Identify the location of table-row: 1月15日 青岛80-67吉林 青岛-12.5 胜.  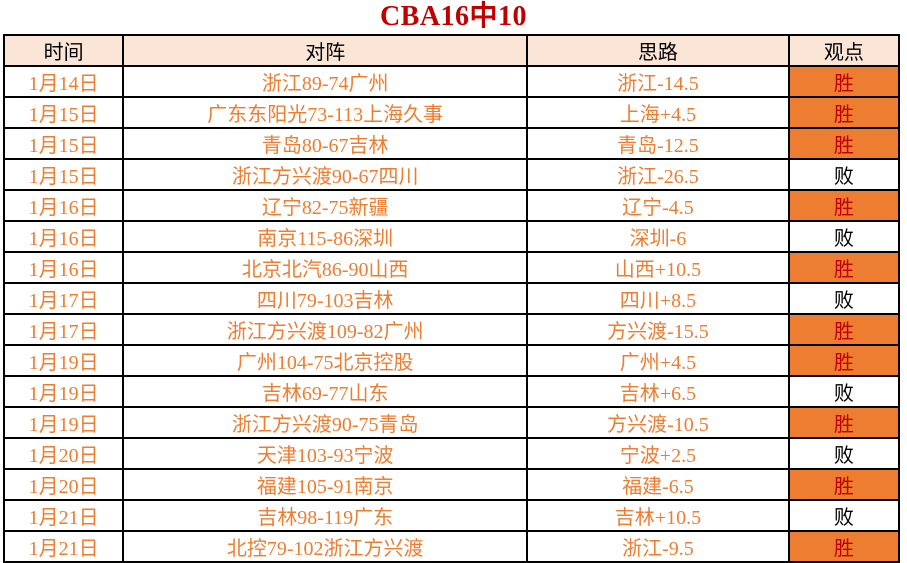
(451, 143).